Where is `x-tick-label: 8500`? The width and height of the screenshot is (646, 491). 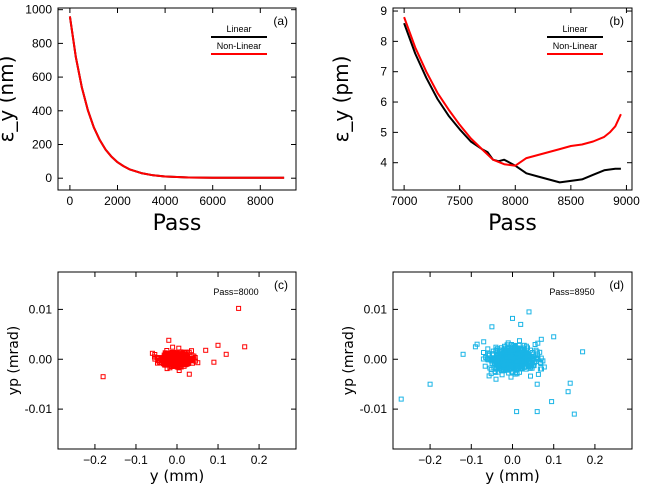
x-tick-label: 8500 is located at coordinates (571, 201).